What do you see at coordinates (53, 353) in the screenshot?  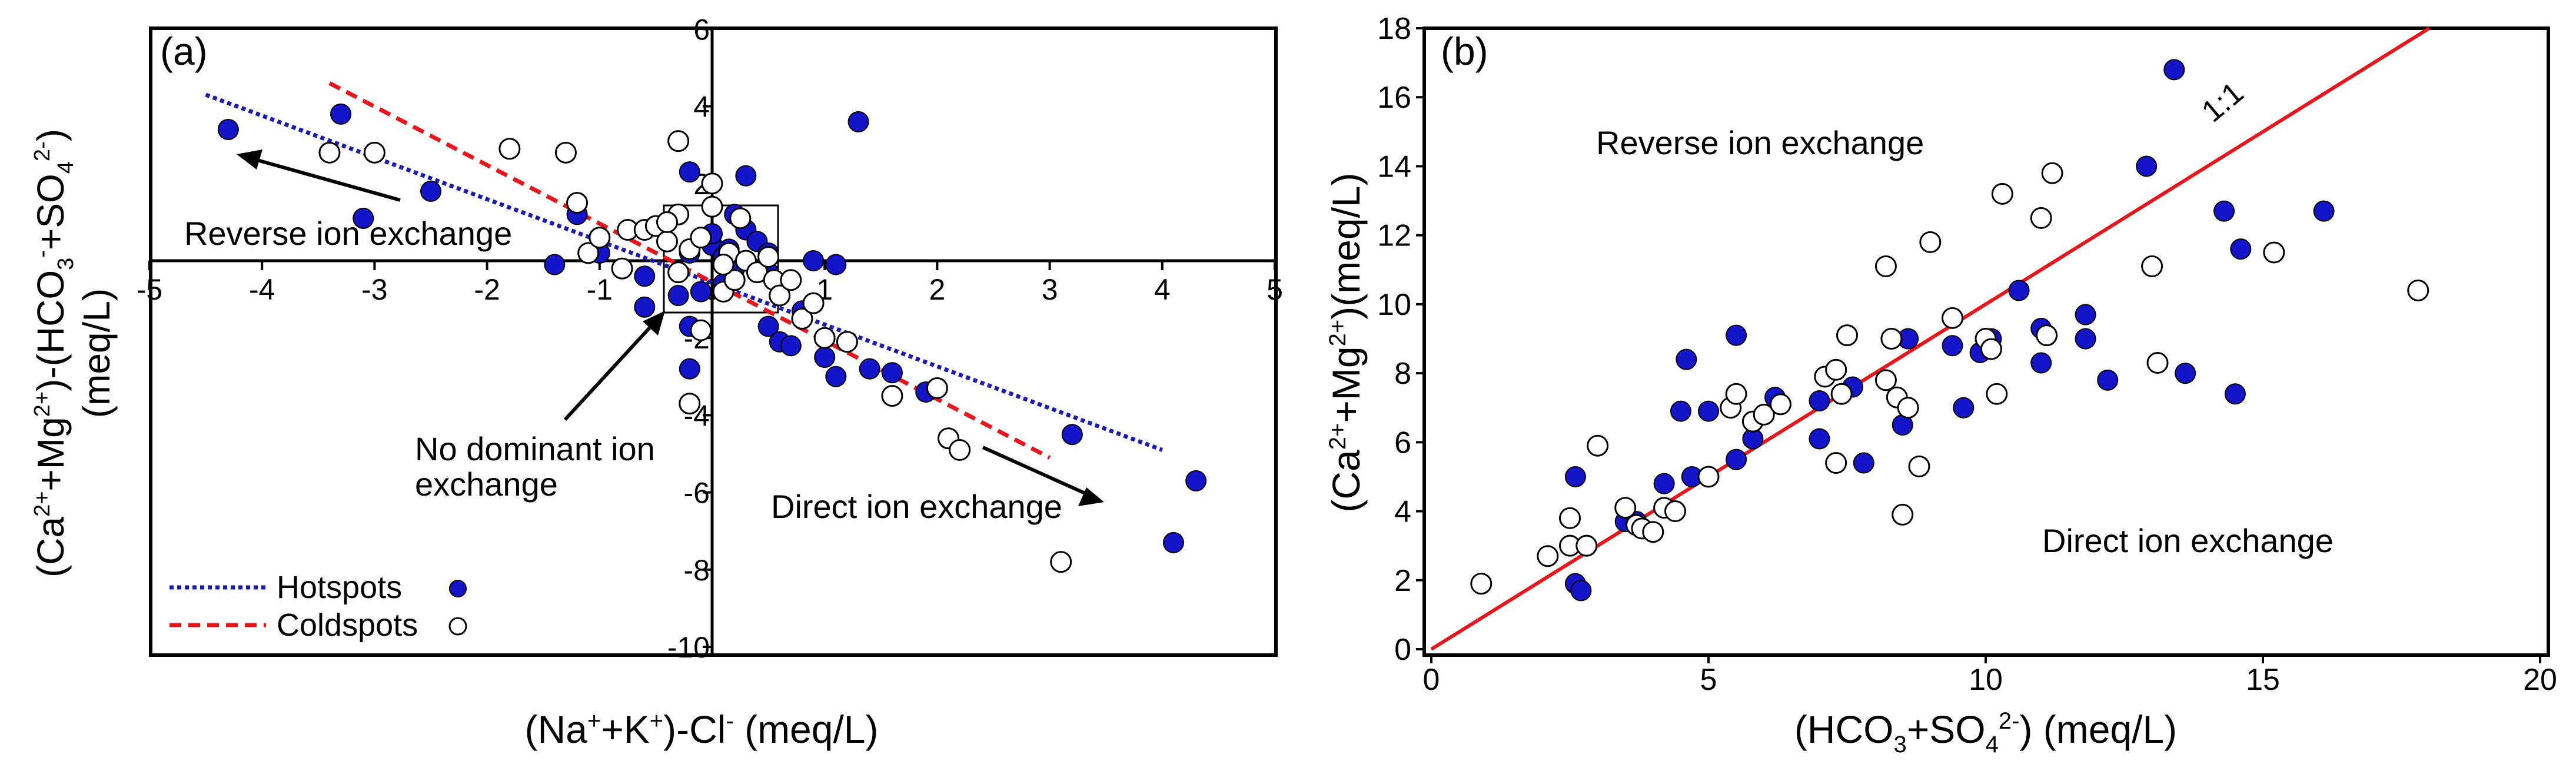 I see `svg-text: (Ca2++Mg2+)-(HCO3-+SO42-)` at bounding box center [53, 353].